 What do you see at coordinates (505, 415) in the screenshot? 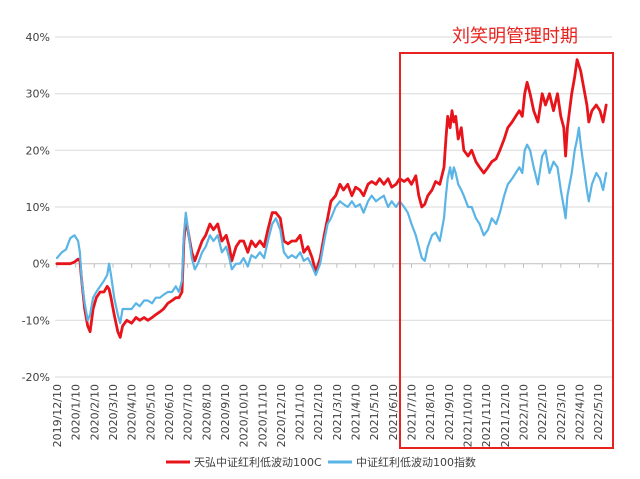
I see `x-tick-label: 2021/12/10` at bounding box center [505, 415].